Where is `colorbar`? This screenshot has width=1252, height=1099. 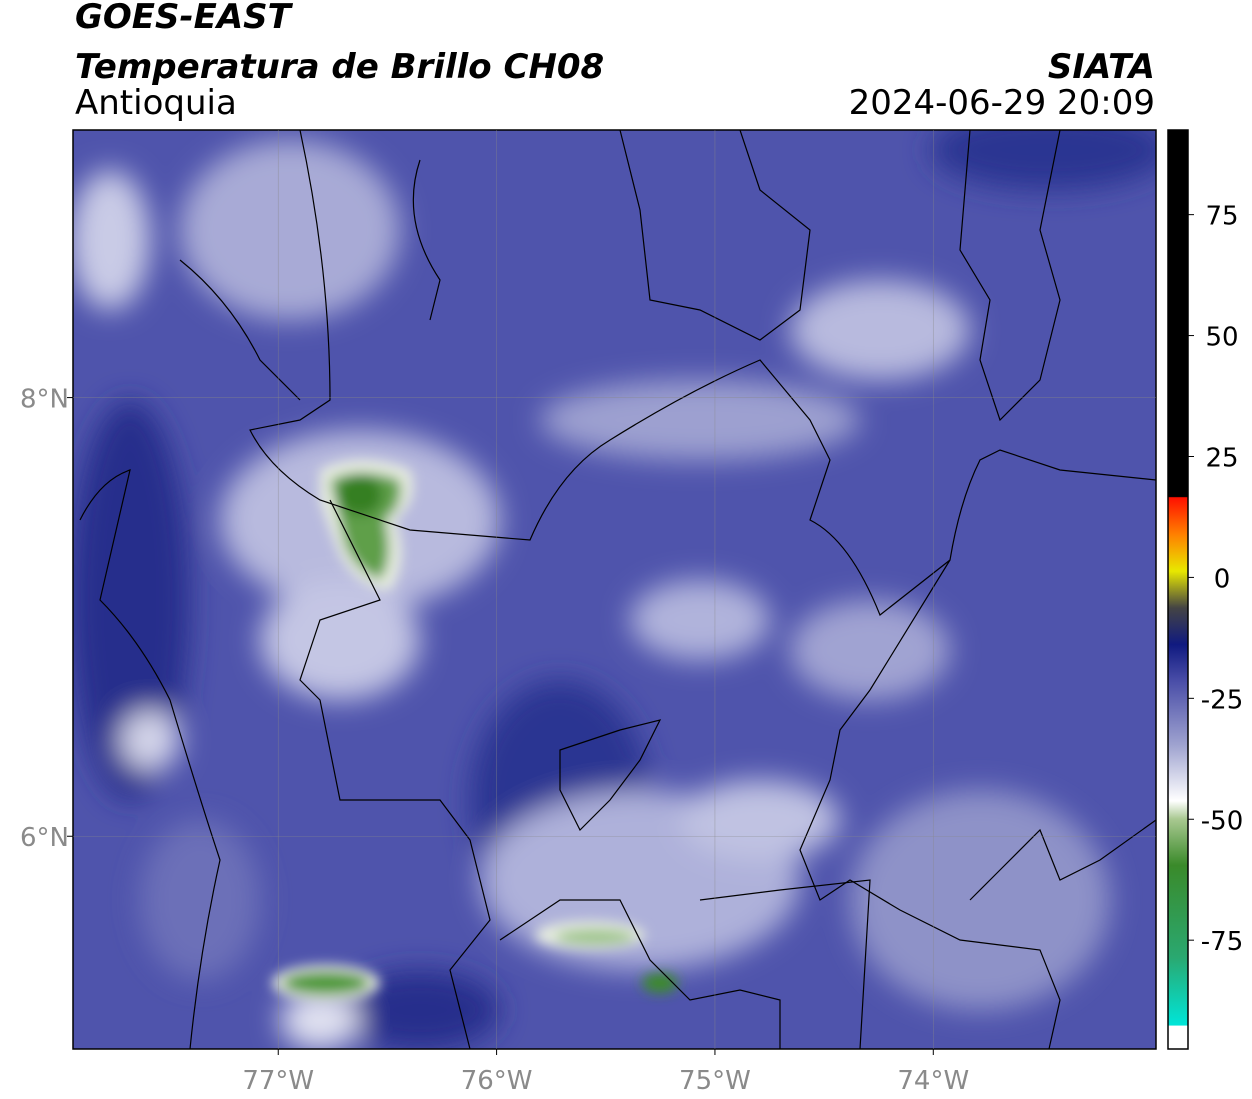 colorbar is located at coordinates (1178, 589).